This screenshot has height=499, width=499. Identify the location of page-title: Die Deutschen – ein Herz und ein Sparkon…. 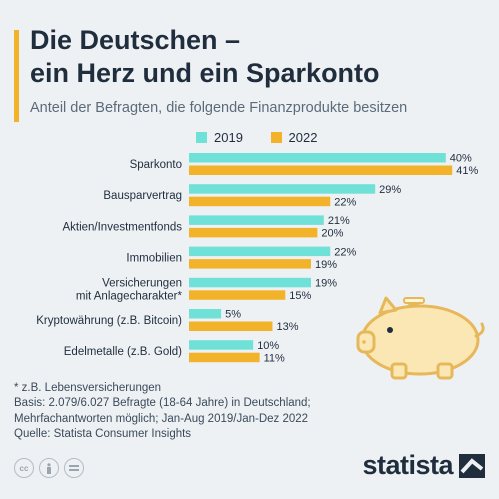
(260, 57).